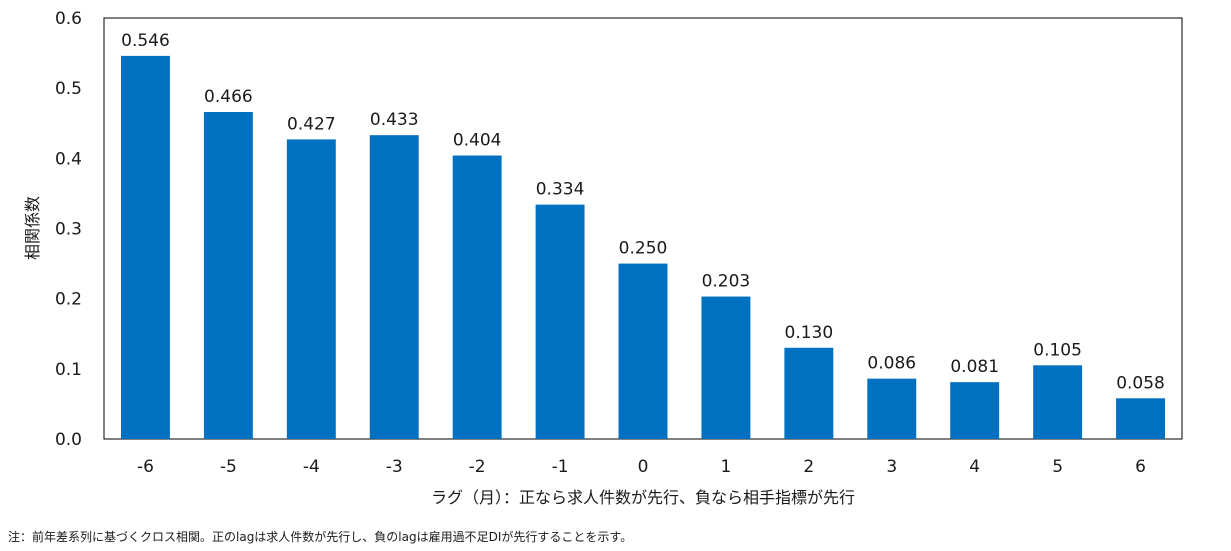  I want to click on data-label: 0.081, so click(974, 367).